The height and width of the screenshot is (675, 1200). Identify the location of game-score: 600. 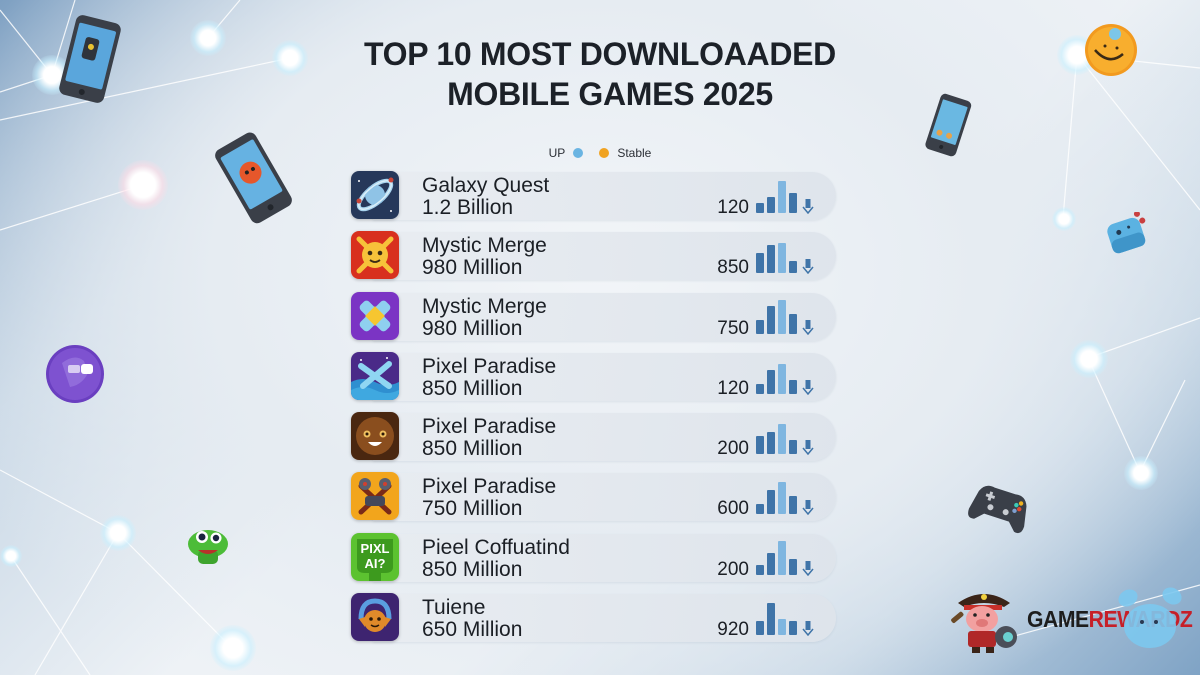
(733, 509).